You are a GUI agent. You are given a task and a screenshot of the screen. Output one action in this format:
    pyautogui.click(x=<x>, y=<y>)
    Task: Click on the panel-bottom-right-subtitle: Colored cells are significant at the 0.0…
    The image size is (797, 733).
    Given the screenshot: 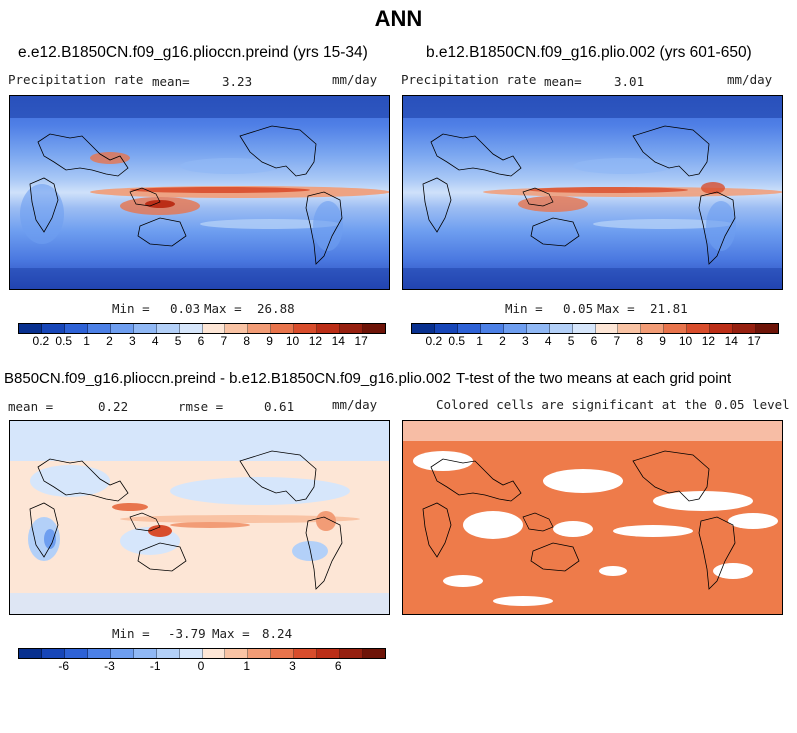 What is the action you would take?
    pyautogui.click(x=613, y=404)
    